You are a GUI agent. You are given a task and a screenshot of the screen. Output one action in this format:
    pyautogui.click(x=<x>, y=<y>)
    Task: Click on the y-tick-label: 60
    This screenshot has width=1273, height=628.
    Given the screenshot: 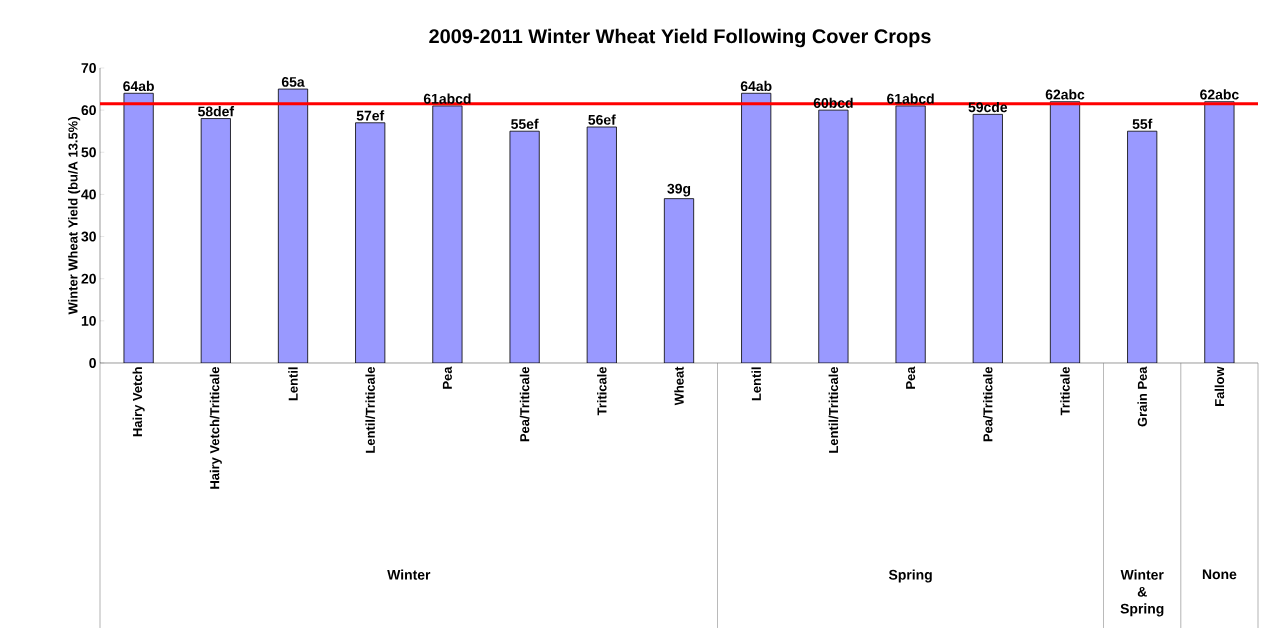 What is the action you would take?
    pyautogui.click(x=88, y=110)
    